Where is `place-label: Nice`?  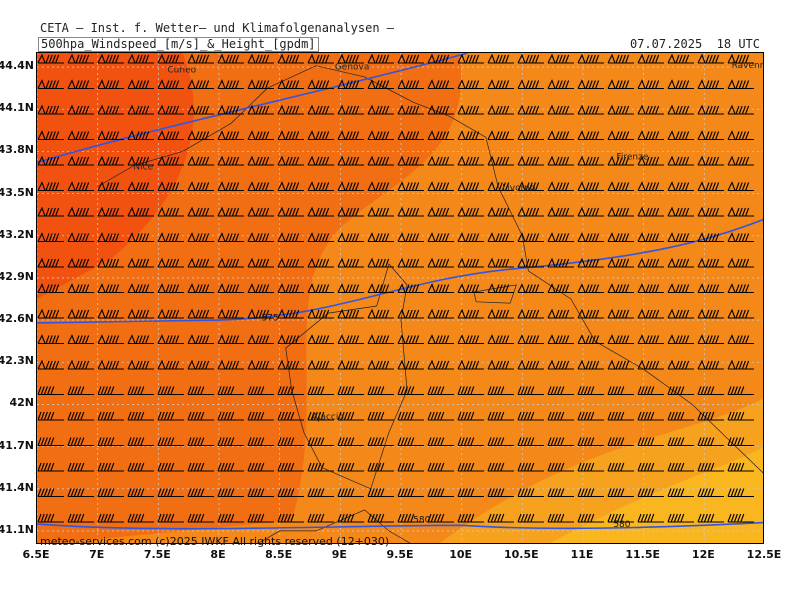 place-label: Nice is located at coordinates (143, 167).